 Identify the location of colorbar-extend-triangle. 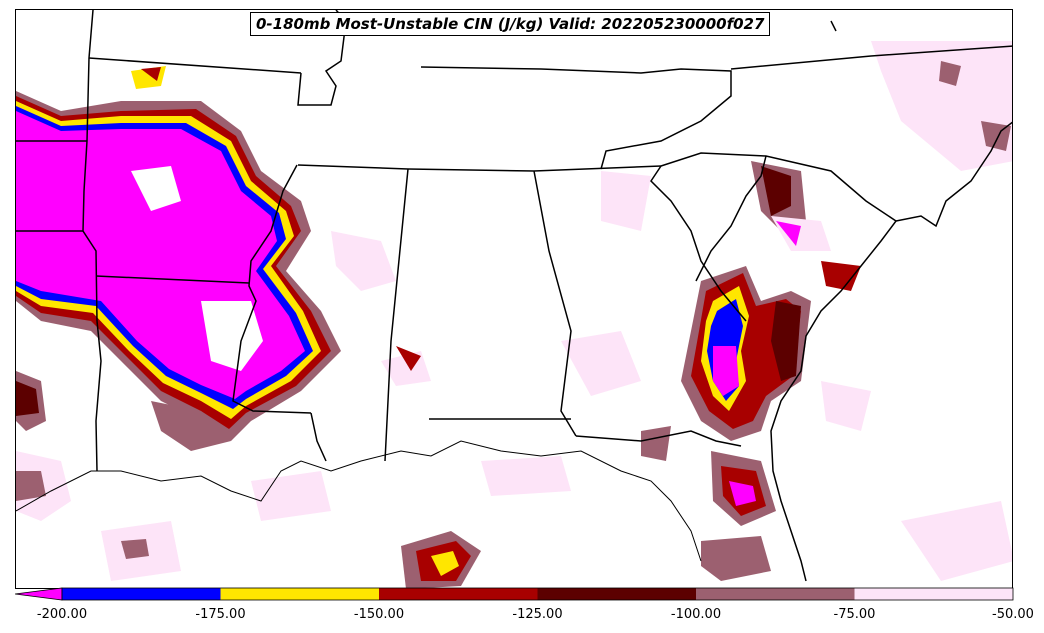
(39, 594).